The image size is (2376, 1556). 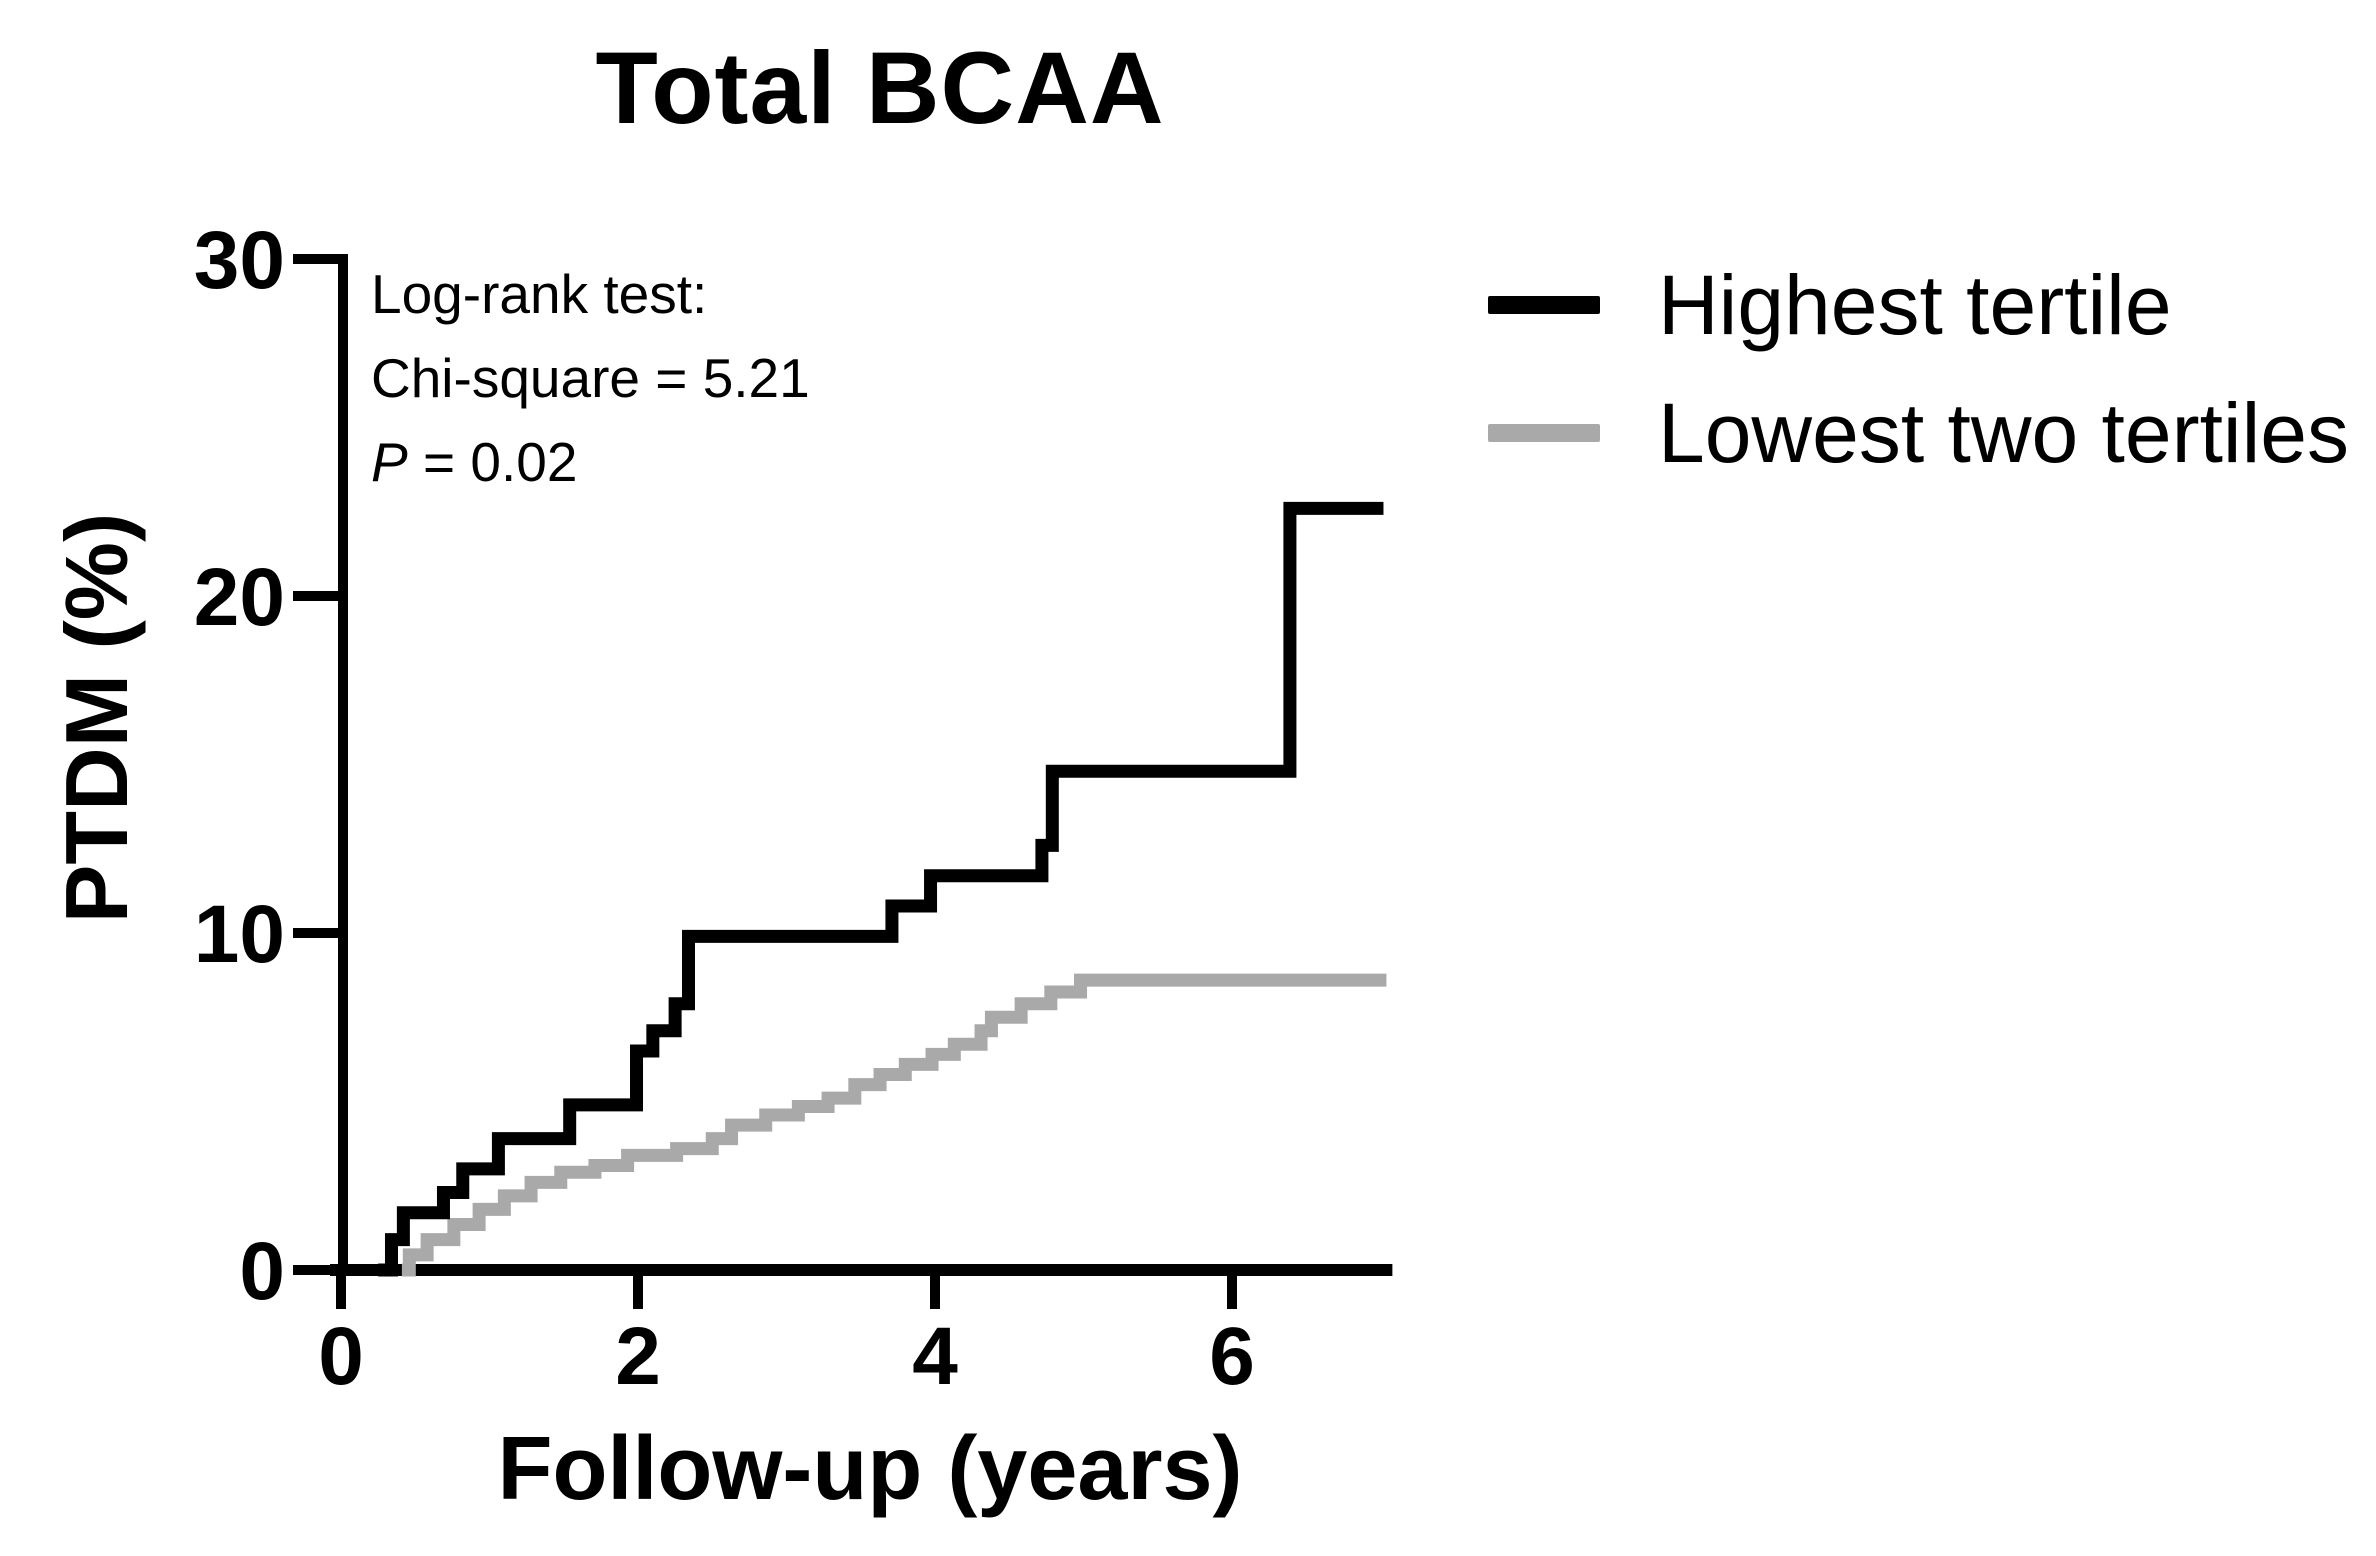 What do you see at coordinates (935, 1356) in the screenshot?
I see `x-tick-label: 4` at bounding box center [935, 1356].